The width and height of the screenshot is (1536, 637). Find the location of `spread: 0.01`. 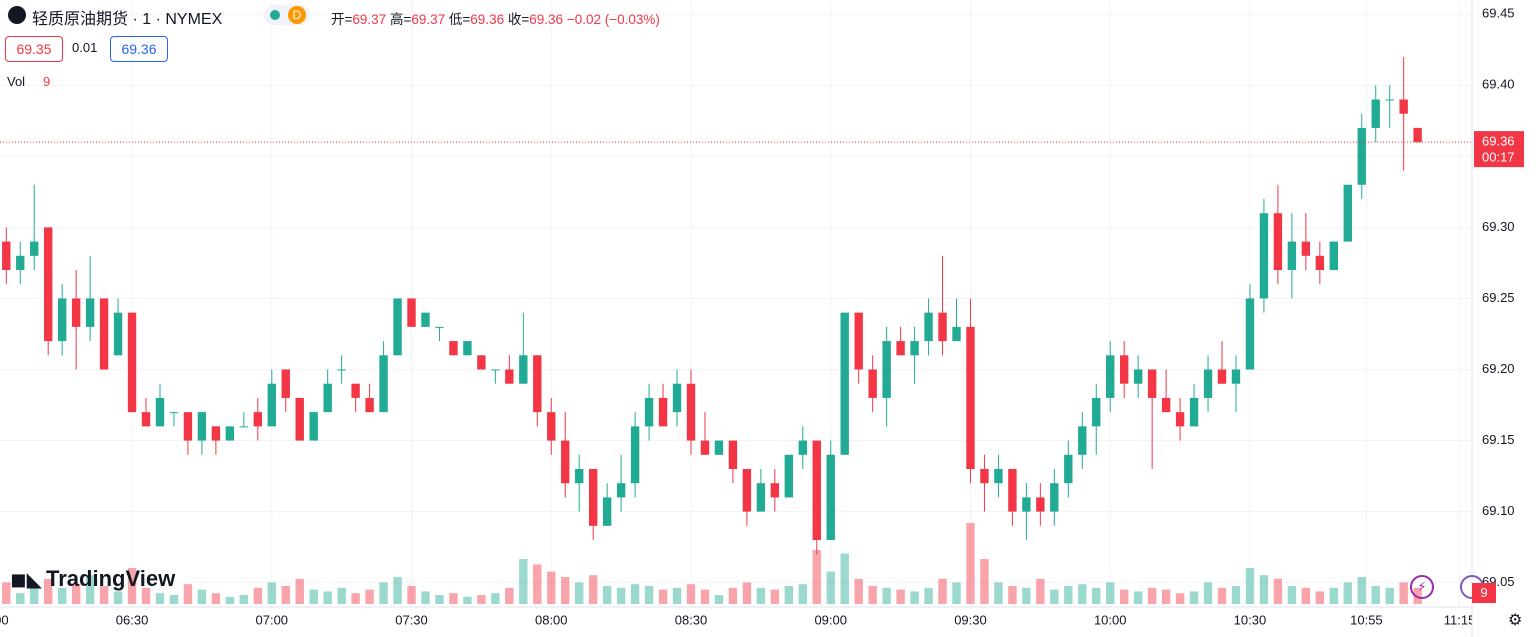

spread: 0.01 is located at coordinates (85, 47).